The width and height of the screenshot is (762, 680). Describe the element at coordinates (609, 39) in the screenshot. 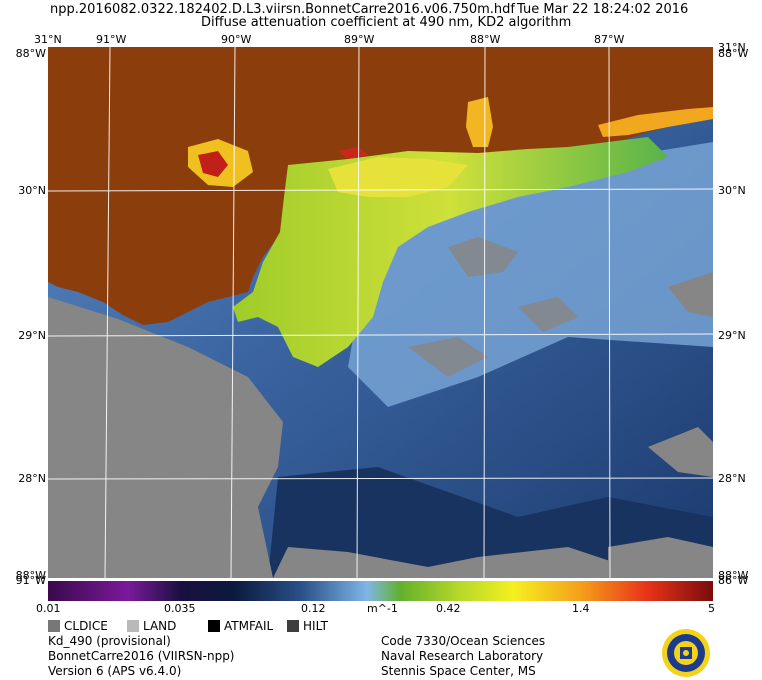

I see `lon-label-87w: 87°W` at that location.